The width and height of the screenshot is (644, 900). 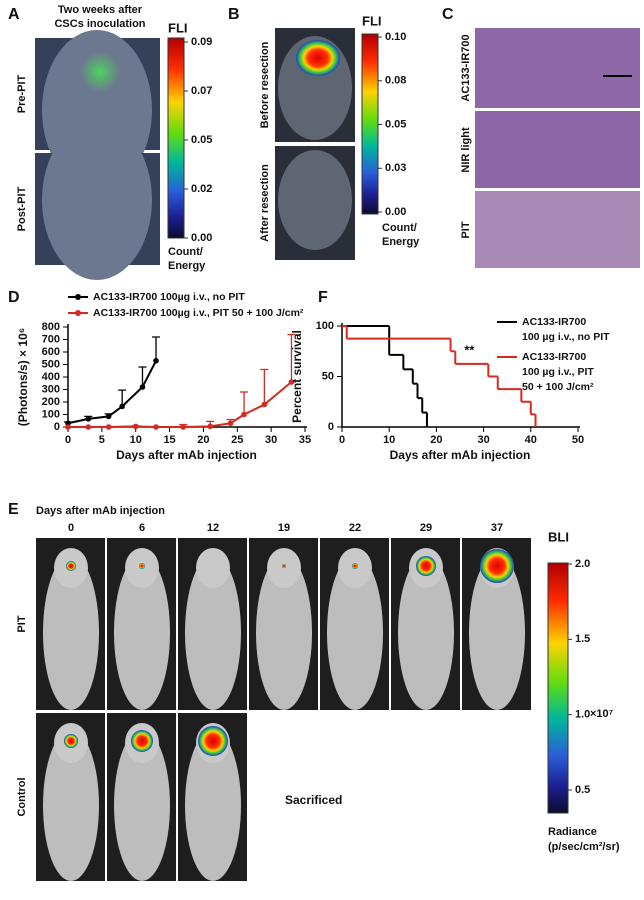 I want to click on colorbar-tick-label: 0.10, so click(x=395, y=37).